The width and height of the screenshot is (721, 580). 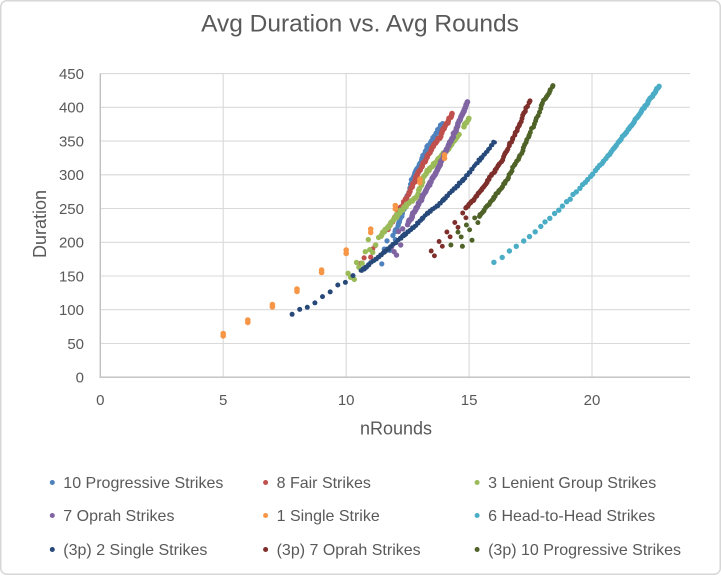 What do you see at coordinates (71, 310) in the screenshot?
I see `svg-text: 100` at bounding box center [71, 310].